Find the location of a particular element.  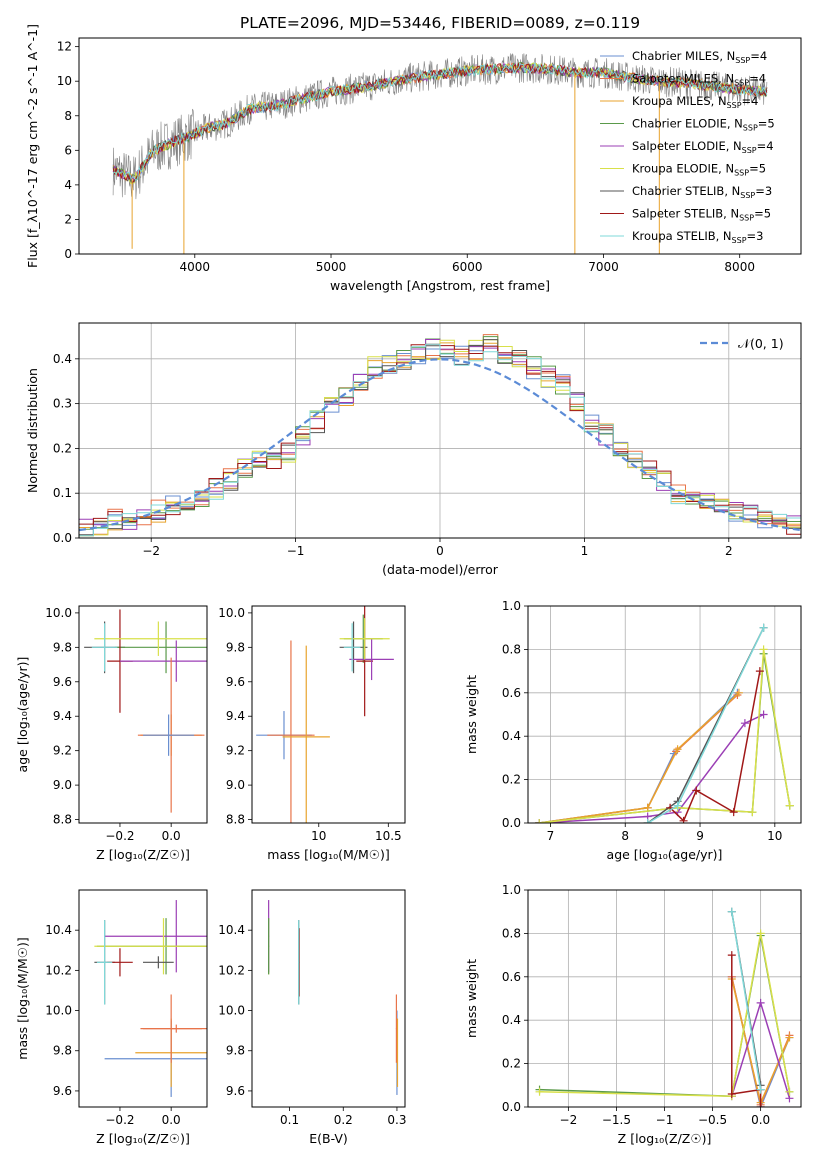

x-tick-label: 2 is located at coordinates (729, 551).